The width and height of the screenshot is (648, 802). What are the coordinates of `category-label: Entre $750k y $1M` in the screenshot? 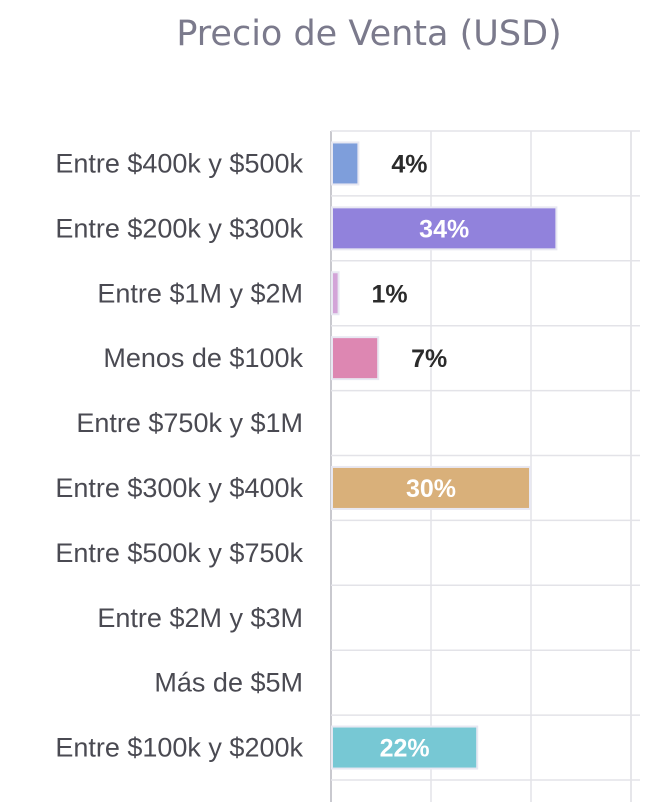 It's located at (189, 423).